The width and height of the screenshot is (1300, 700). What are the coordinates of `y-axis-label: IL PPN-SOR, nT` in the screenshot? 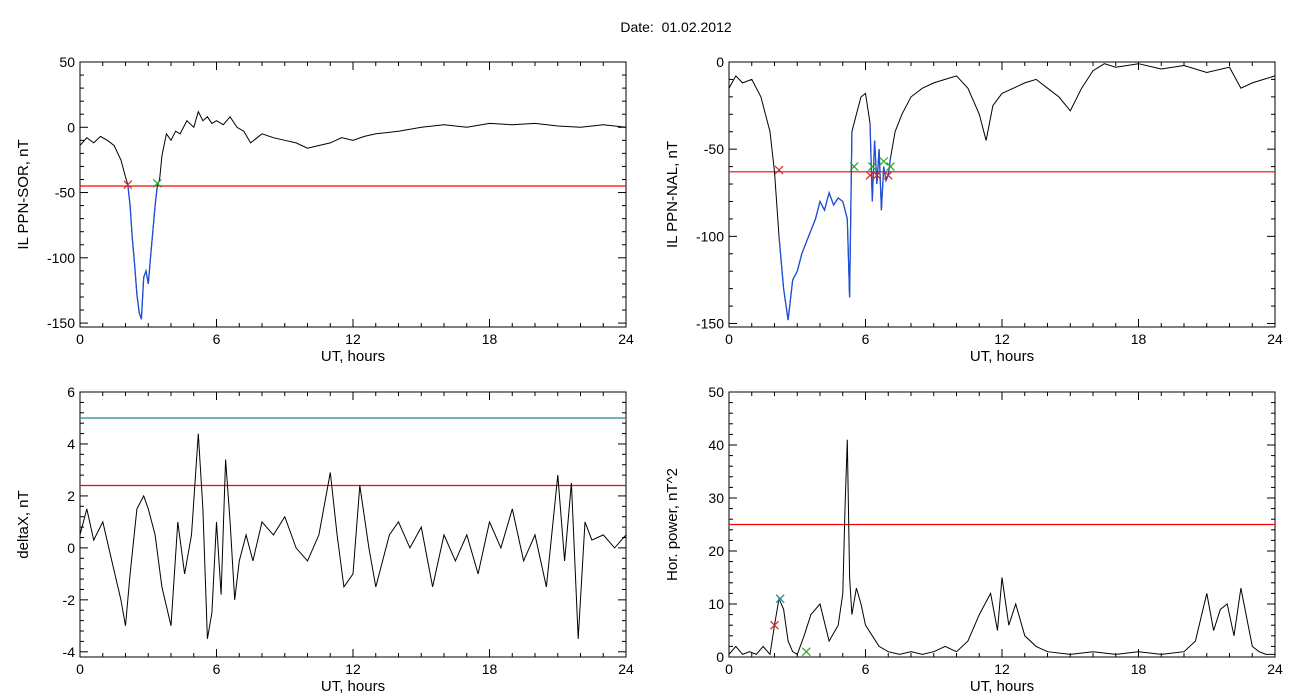 It's located at (23, 194).